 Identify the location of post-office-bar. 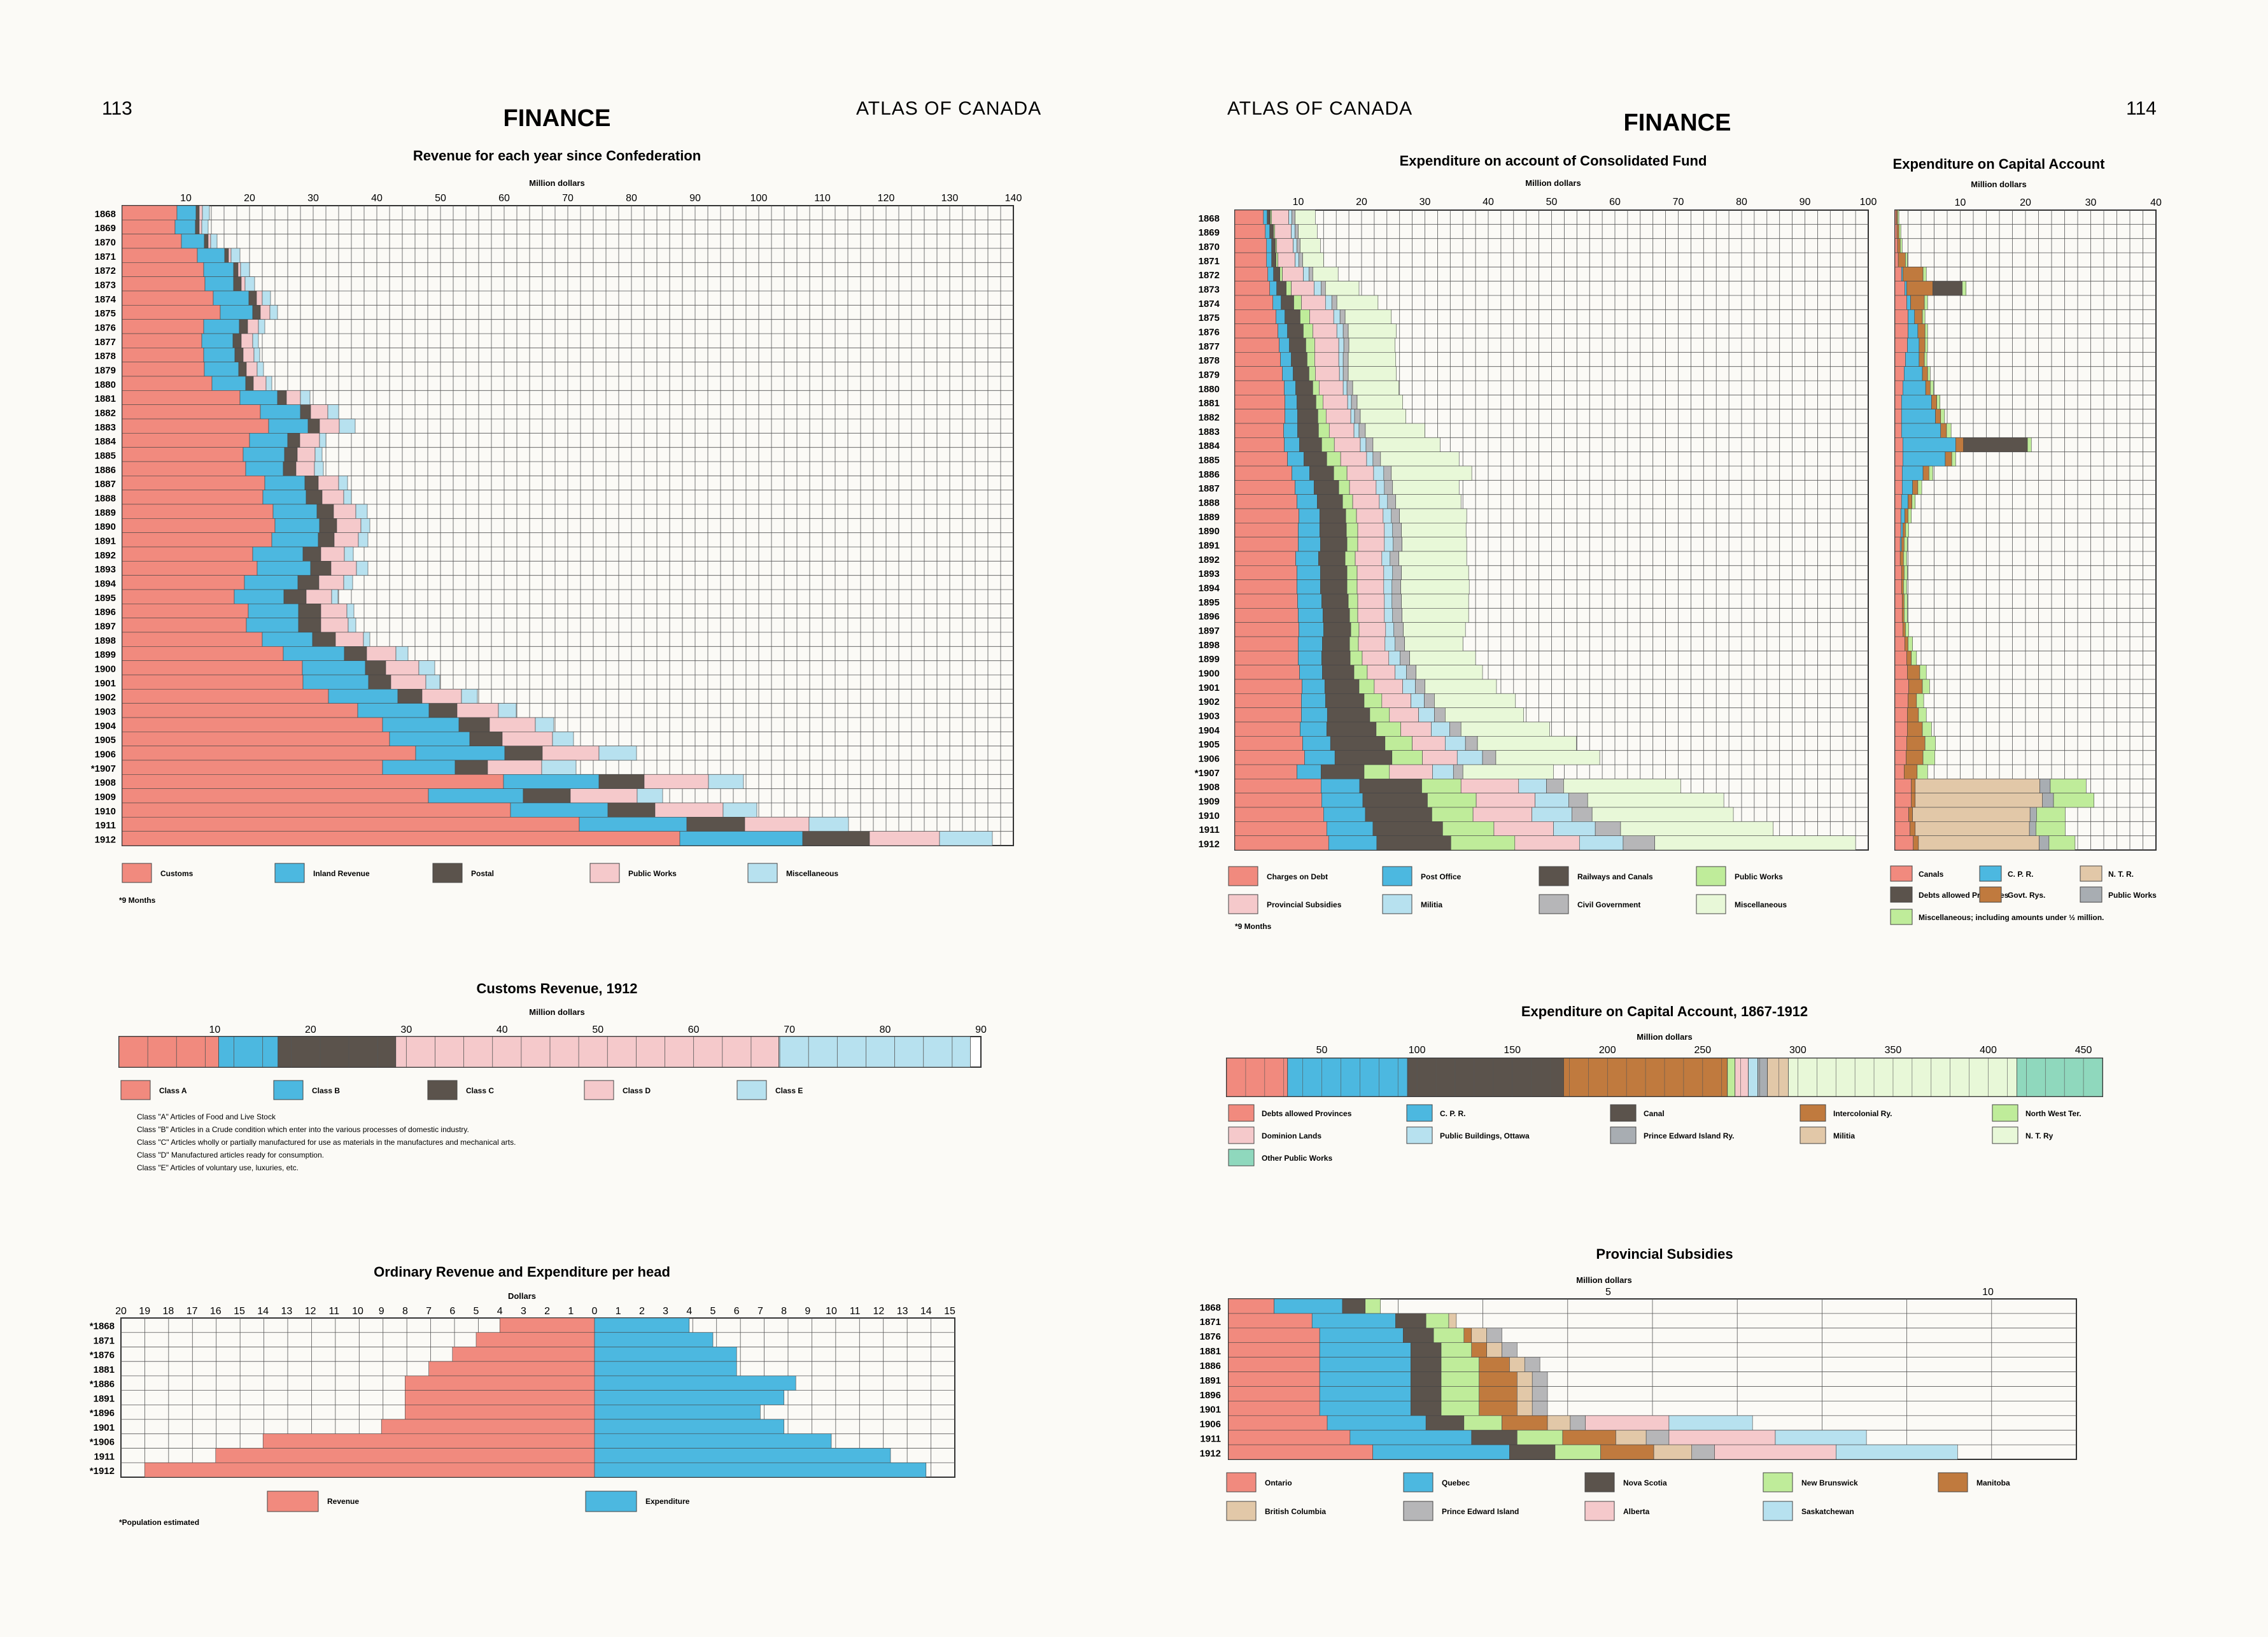
(1309, 544).